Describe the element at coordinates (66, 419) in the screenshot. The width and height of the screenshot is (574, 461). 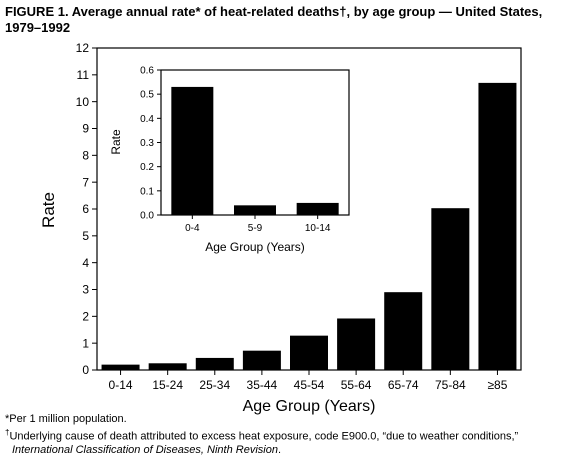
I see `footnote-per-million: *Per 1 million population.` at that location.